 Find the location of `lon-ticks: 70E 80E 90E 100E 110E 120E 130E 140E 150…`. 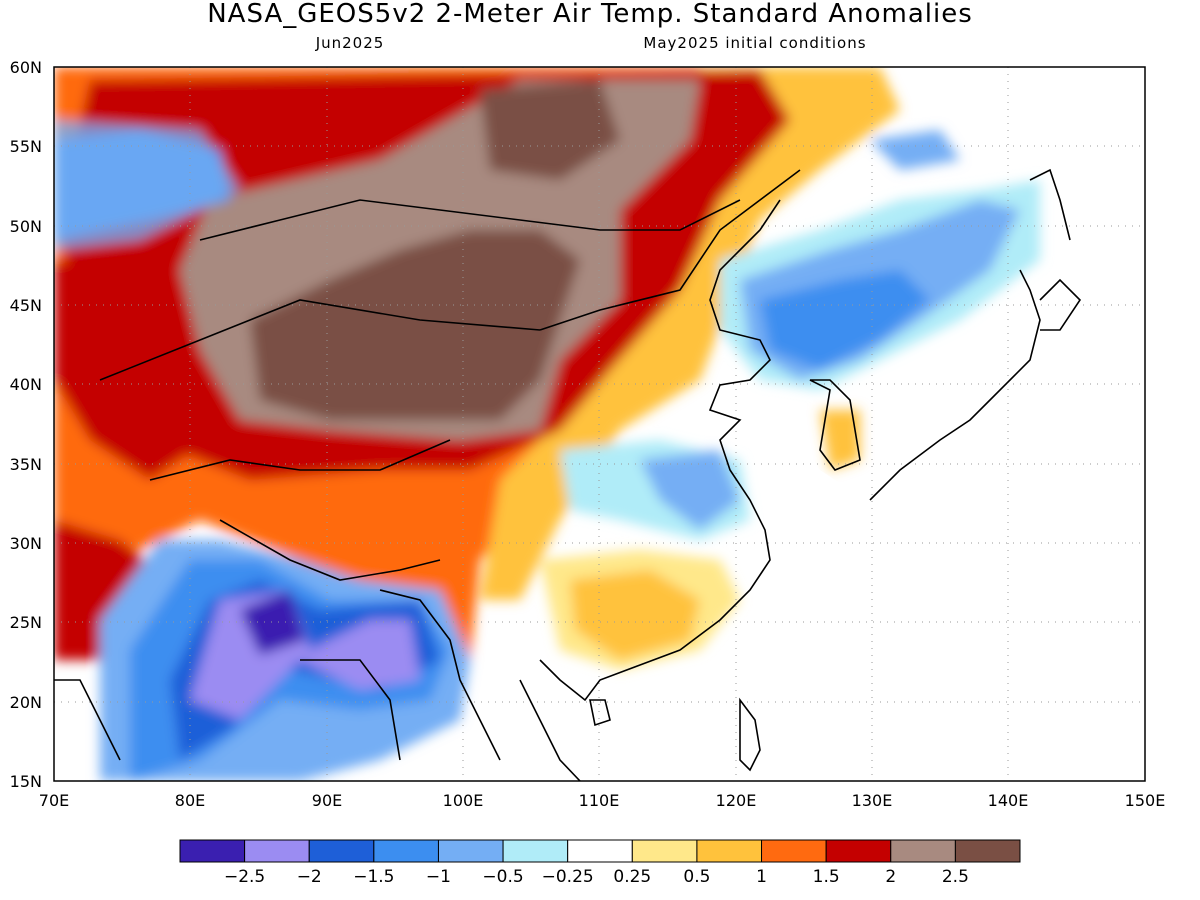

lon-ticks: 70E 80E 90E 100E 110E 120E 130E 140E 150… is located at coordinates (602, 800).